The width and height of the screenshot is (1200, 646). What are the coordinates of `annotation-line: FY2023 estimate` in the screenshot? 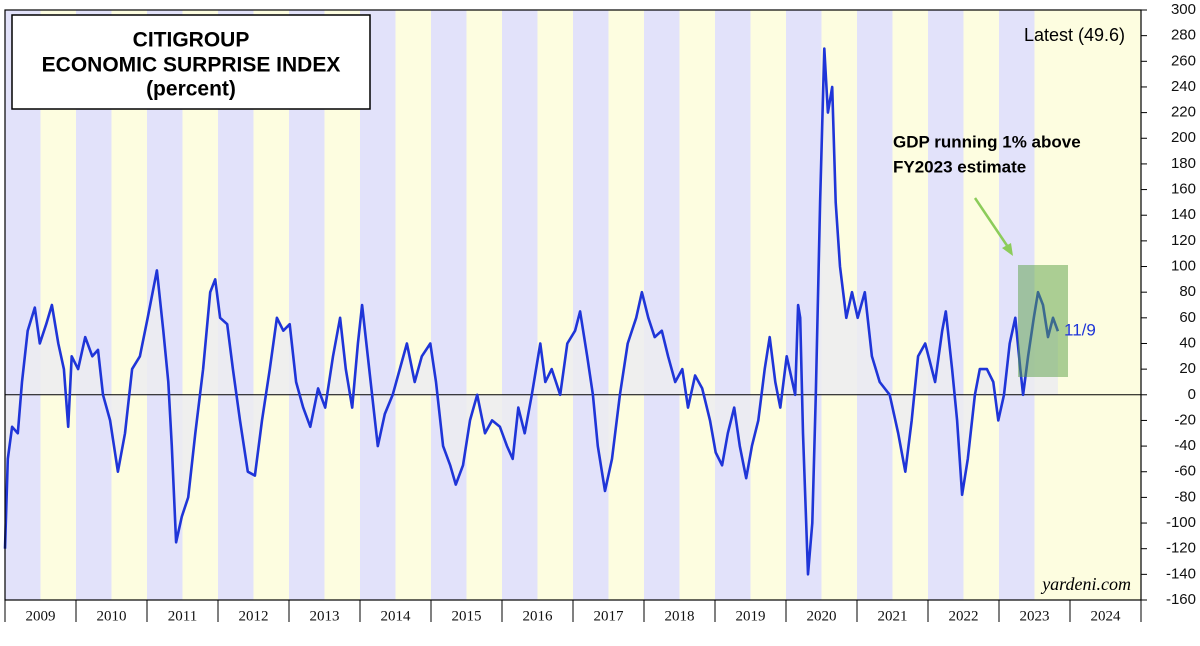 It's located at (959, 166).